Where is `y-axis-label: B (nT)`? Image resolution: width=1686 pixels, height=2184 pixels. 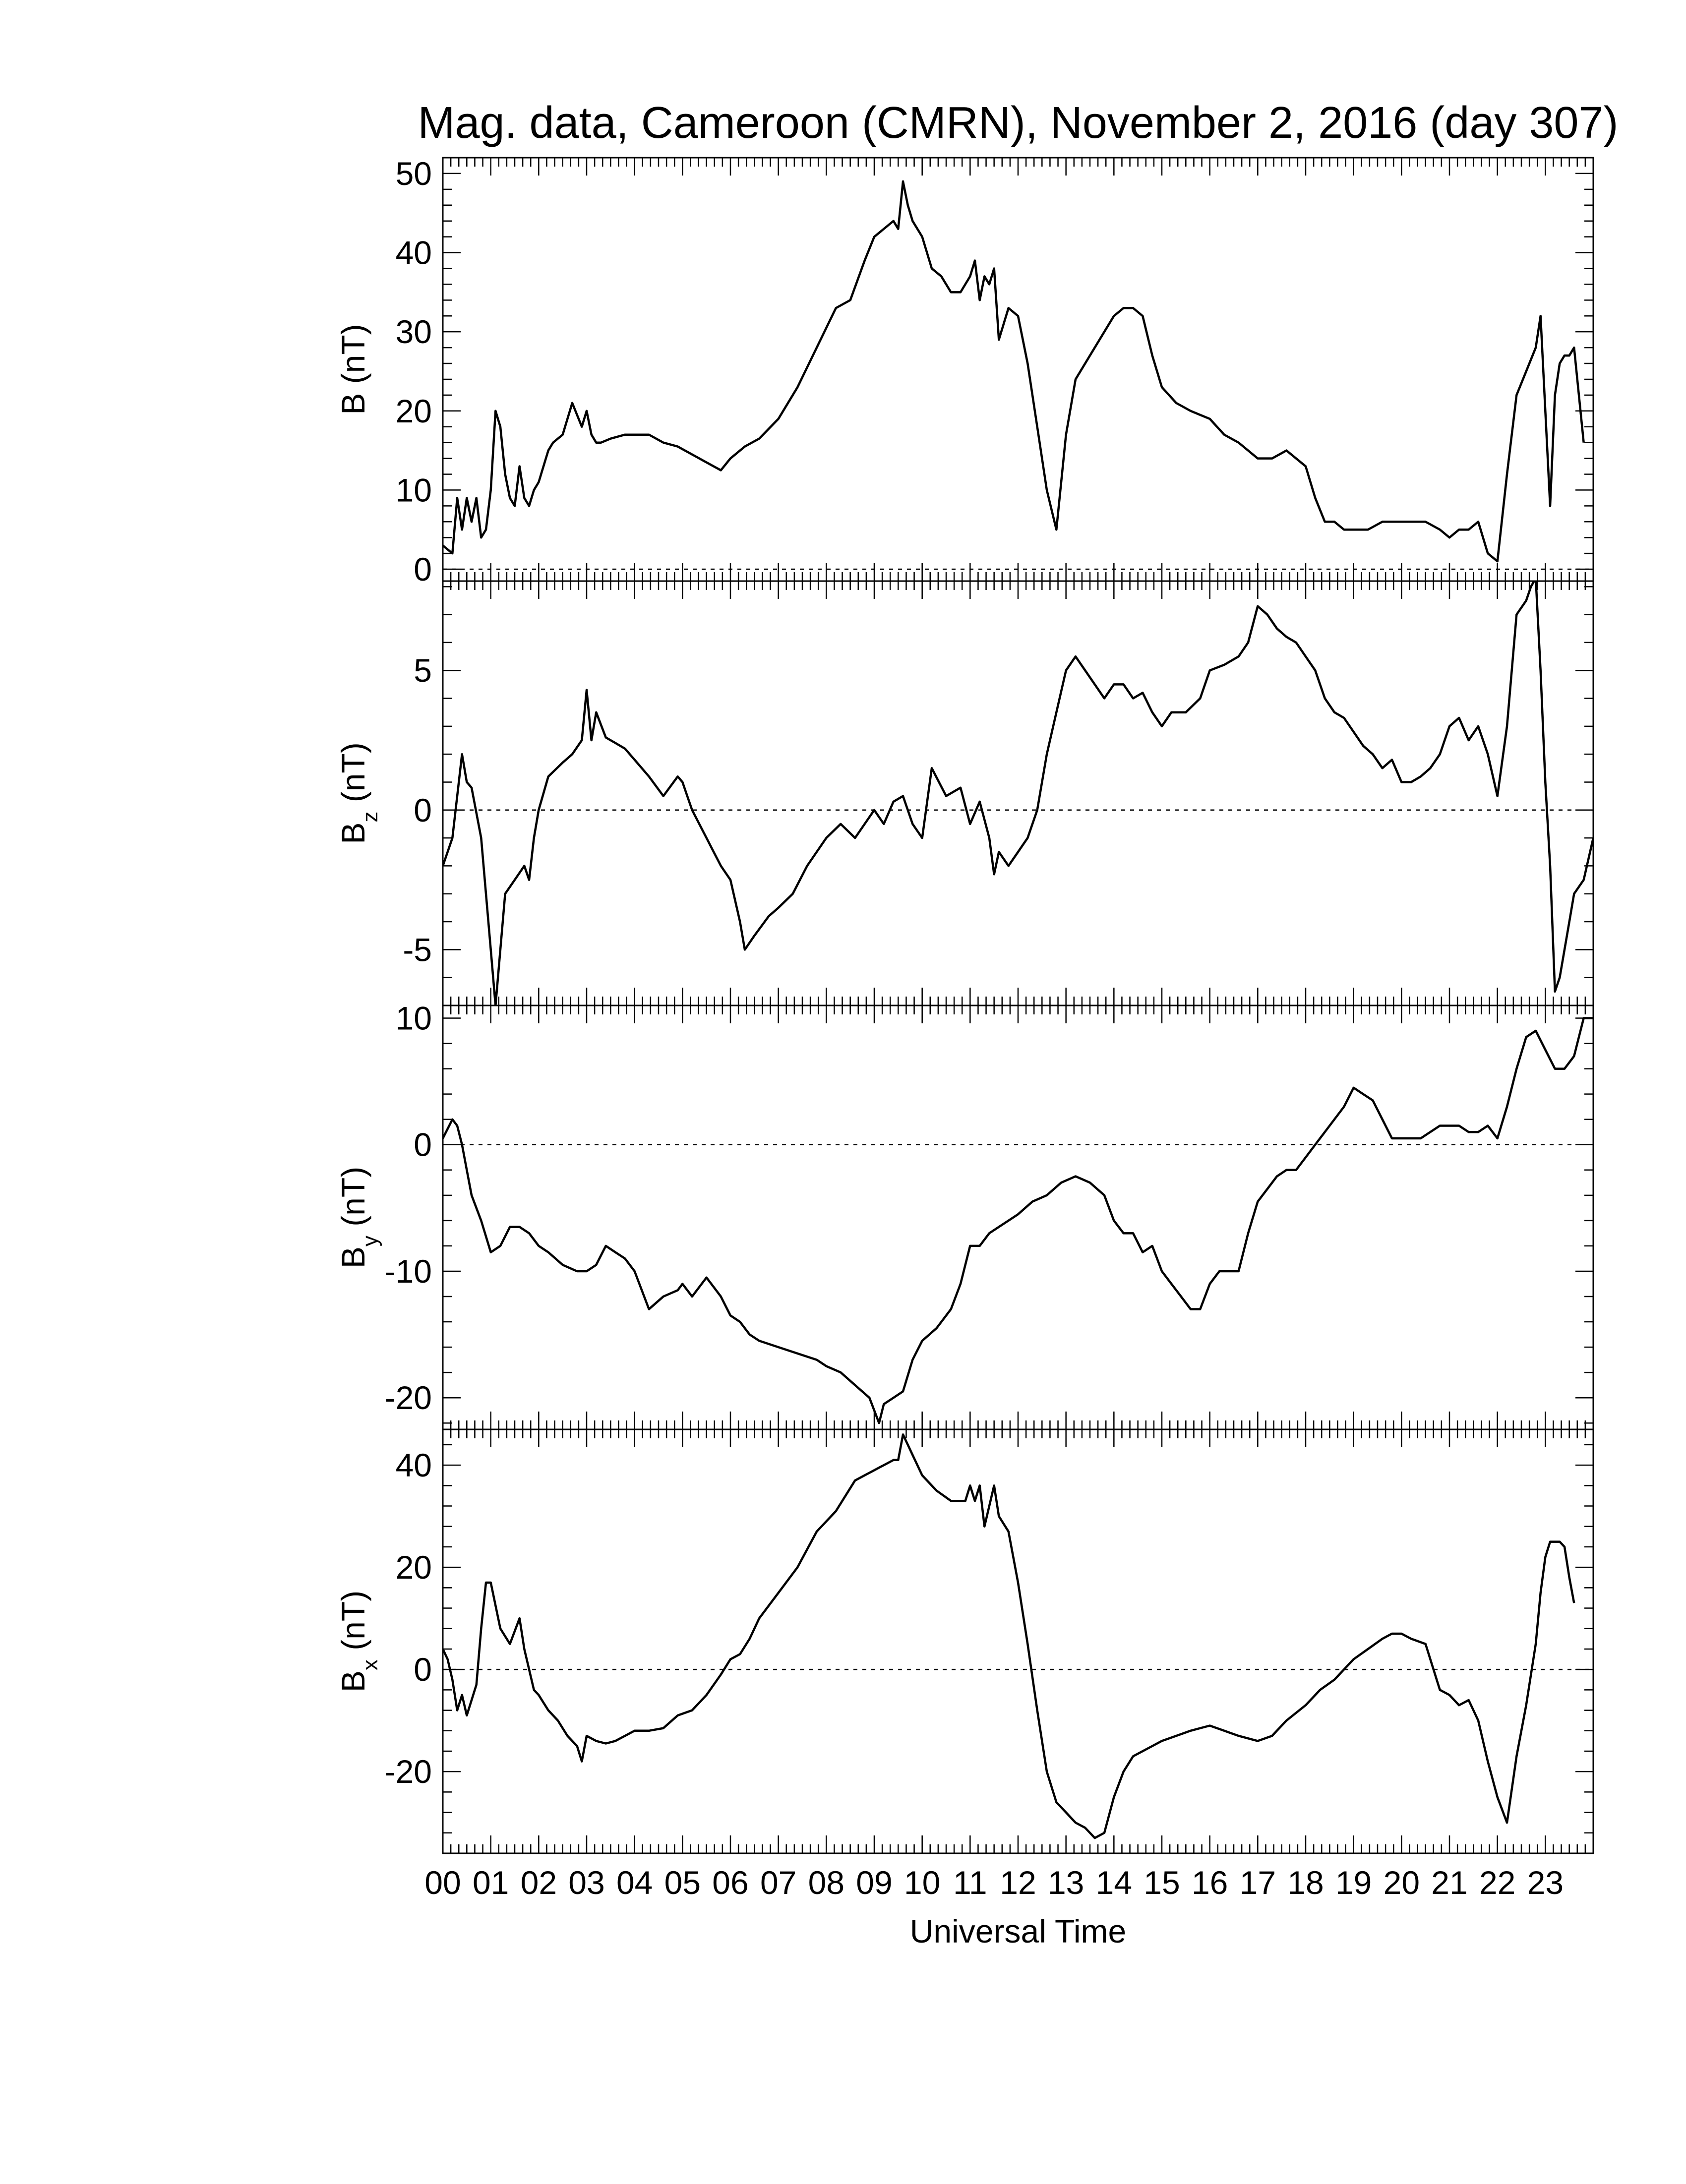
y-axis-label: B (nT) is located at coordinates (353, 369).